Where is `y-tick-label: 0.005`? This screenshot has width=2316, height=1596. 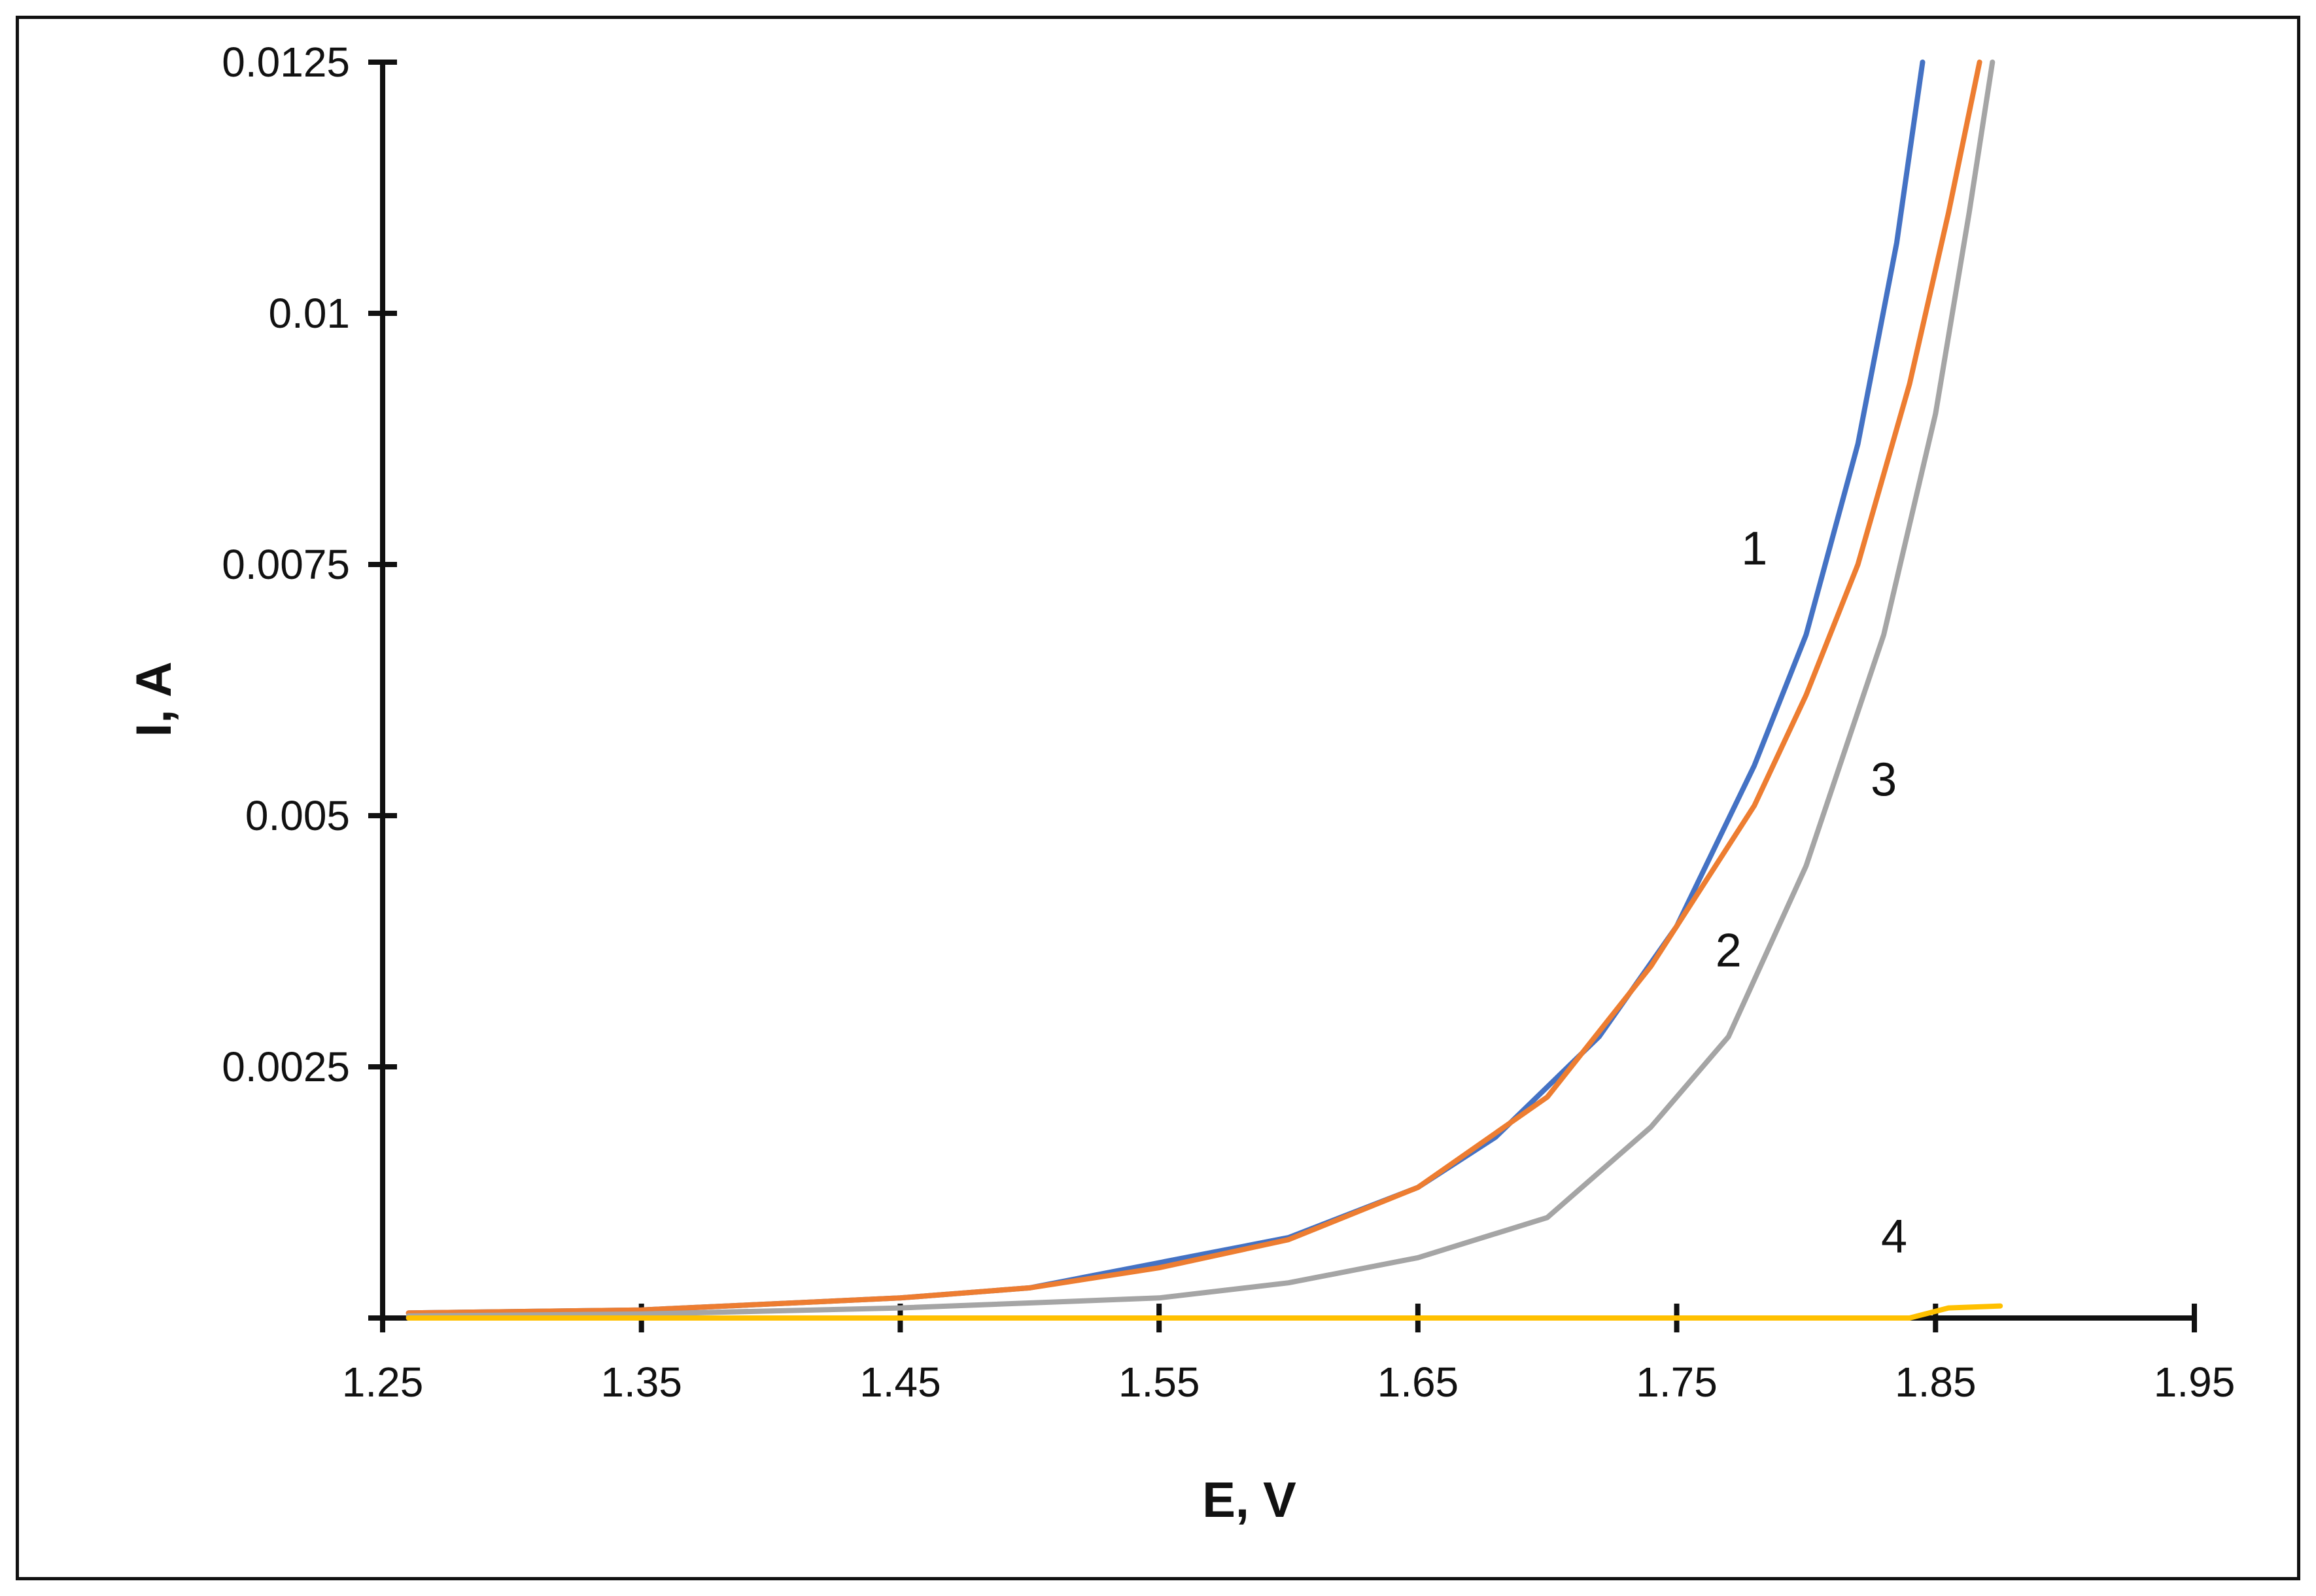 y-tick-label: 0.005 is located at coordinates (297, 815).